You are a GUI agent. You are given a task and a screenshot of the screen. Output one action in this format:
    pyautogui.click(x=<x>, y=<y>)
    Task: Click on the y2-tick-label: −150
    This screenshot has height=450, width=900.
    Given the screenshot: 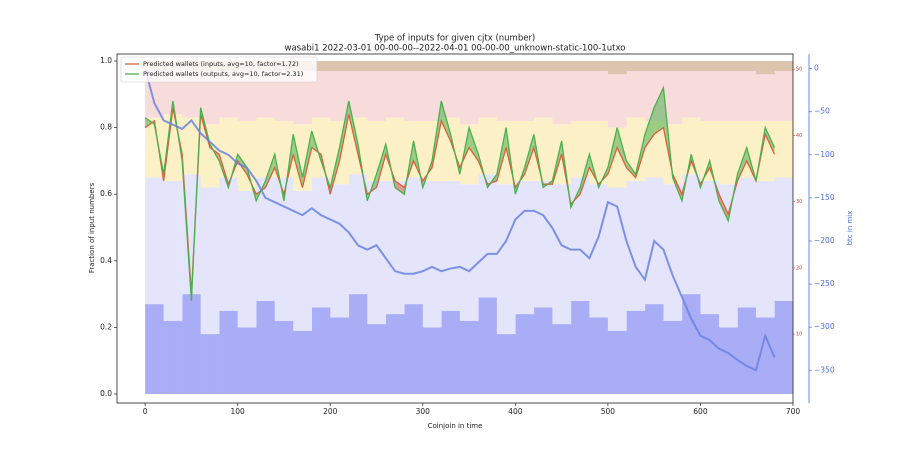 What is the action you would take?
    pyautogui.click(x=824, y=197)
    